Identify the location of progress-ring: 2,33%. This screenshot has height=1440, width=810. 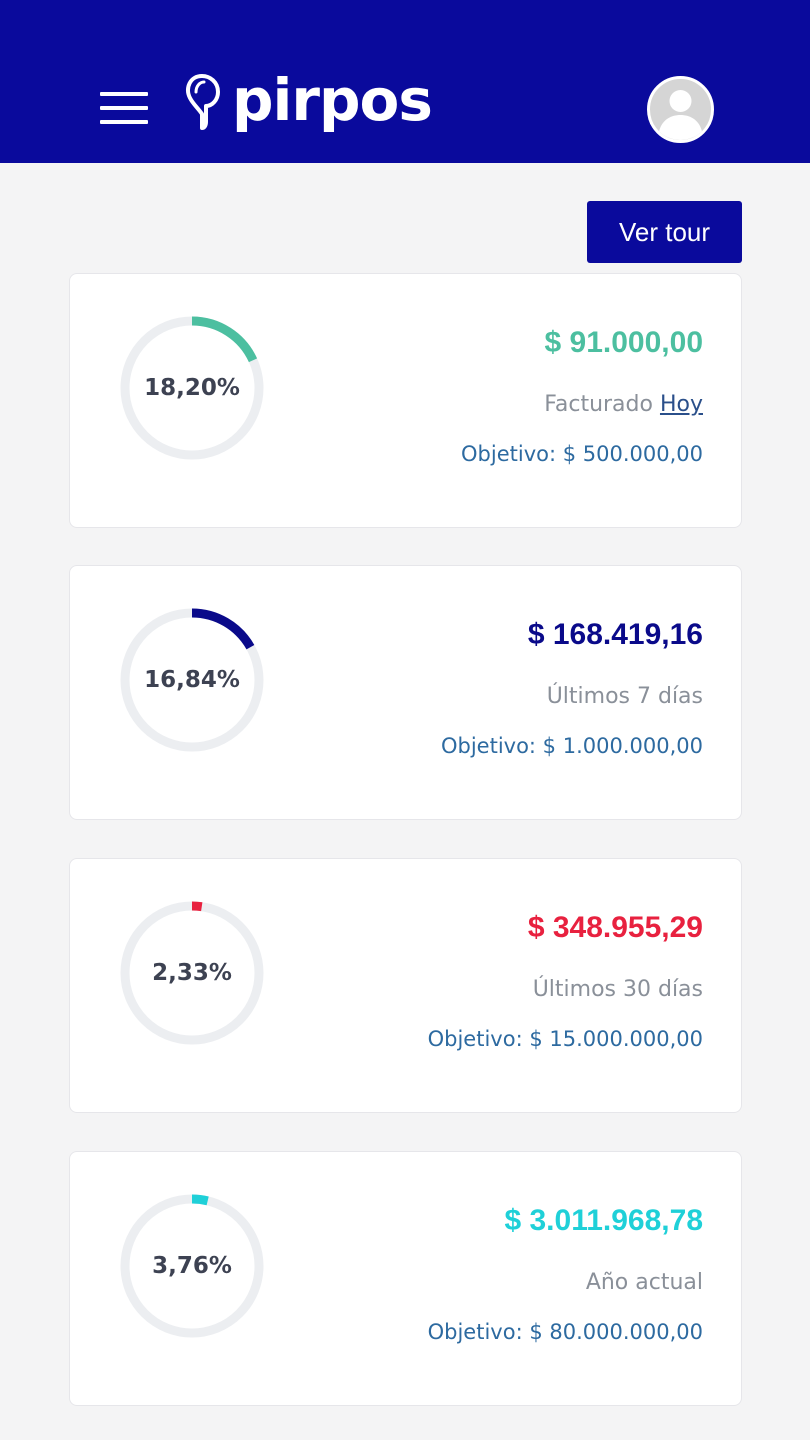
(192, 973).